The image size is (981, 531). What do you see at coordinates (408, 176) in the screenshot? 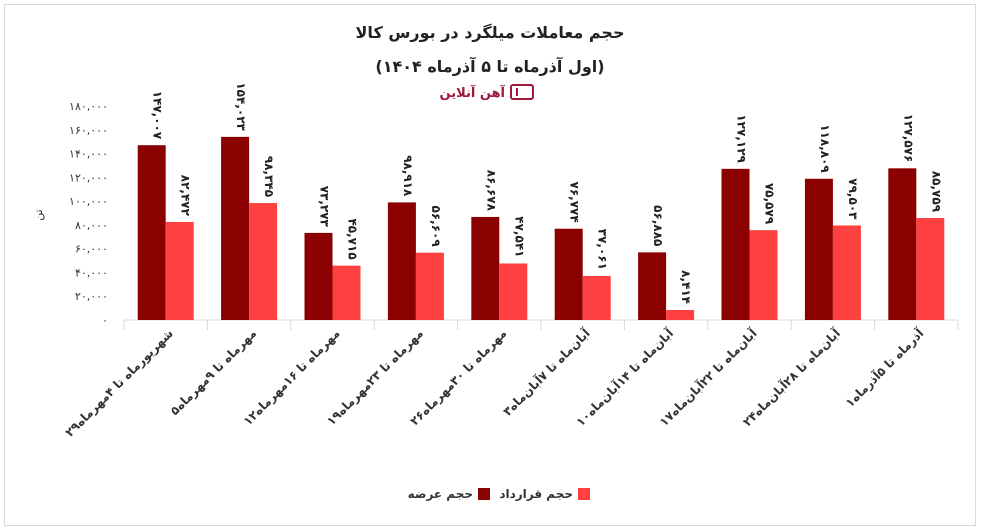
I see `data-label-supply: ۹۸,۹۱۸` at bounding box center [408, 176].